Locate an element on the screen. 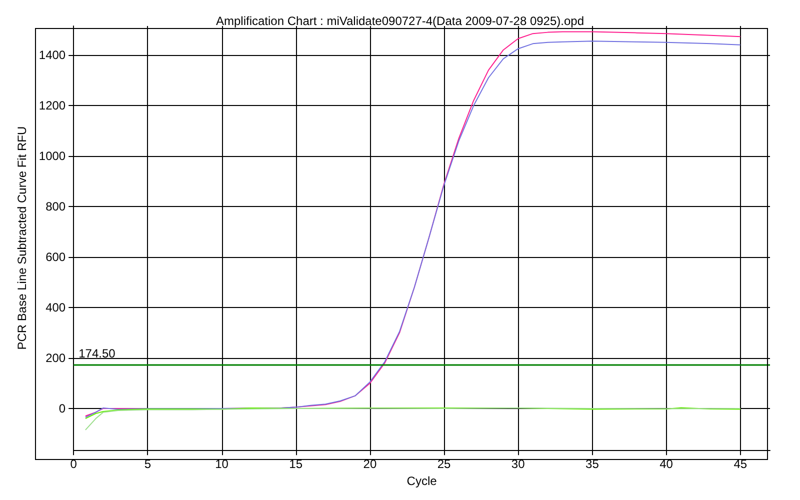 This screenshot has width=800, height=500. y-axis-title: PCR Base Line Subtracted Curve Fit RFU is located at coordinates (22, 238).